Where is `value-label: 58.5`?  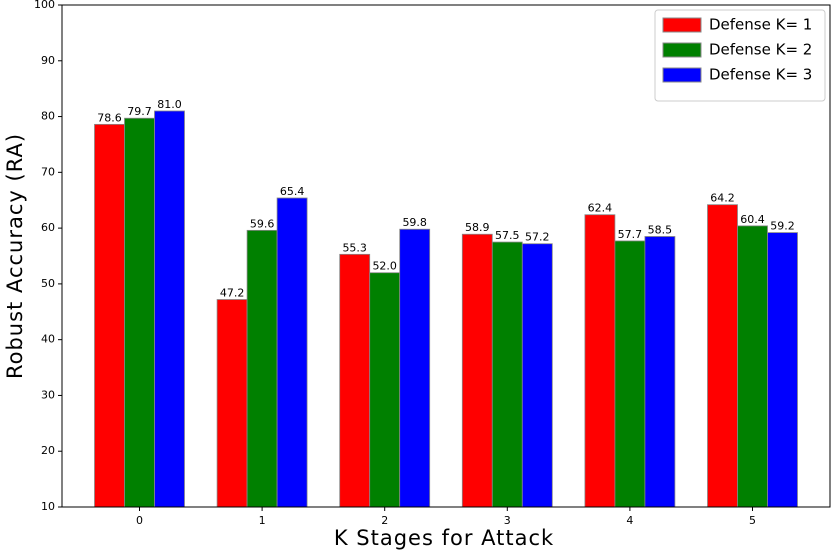
value-label: 58.5 is located at coordinates (660, 229).